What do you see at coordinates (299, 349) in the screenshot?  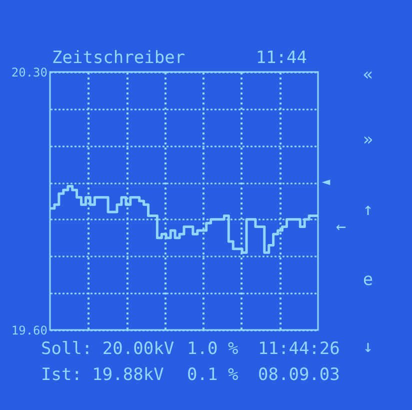 I see `text: 11:44:26` at bounding box center [299, 349].